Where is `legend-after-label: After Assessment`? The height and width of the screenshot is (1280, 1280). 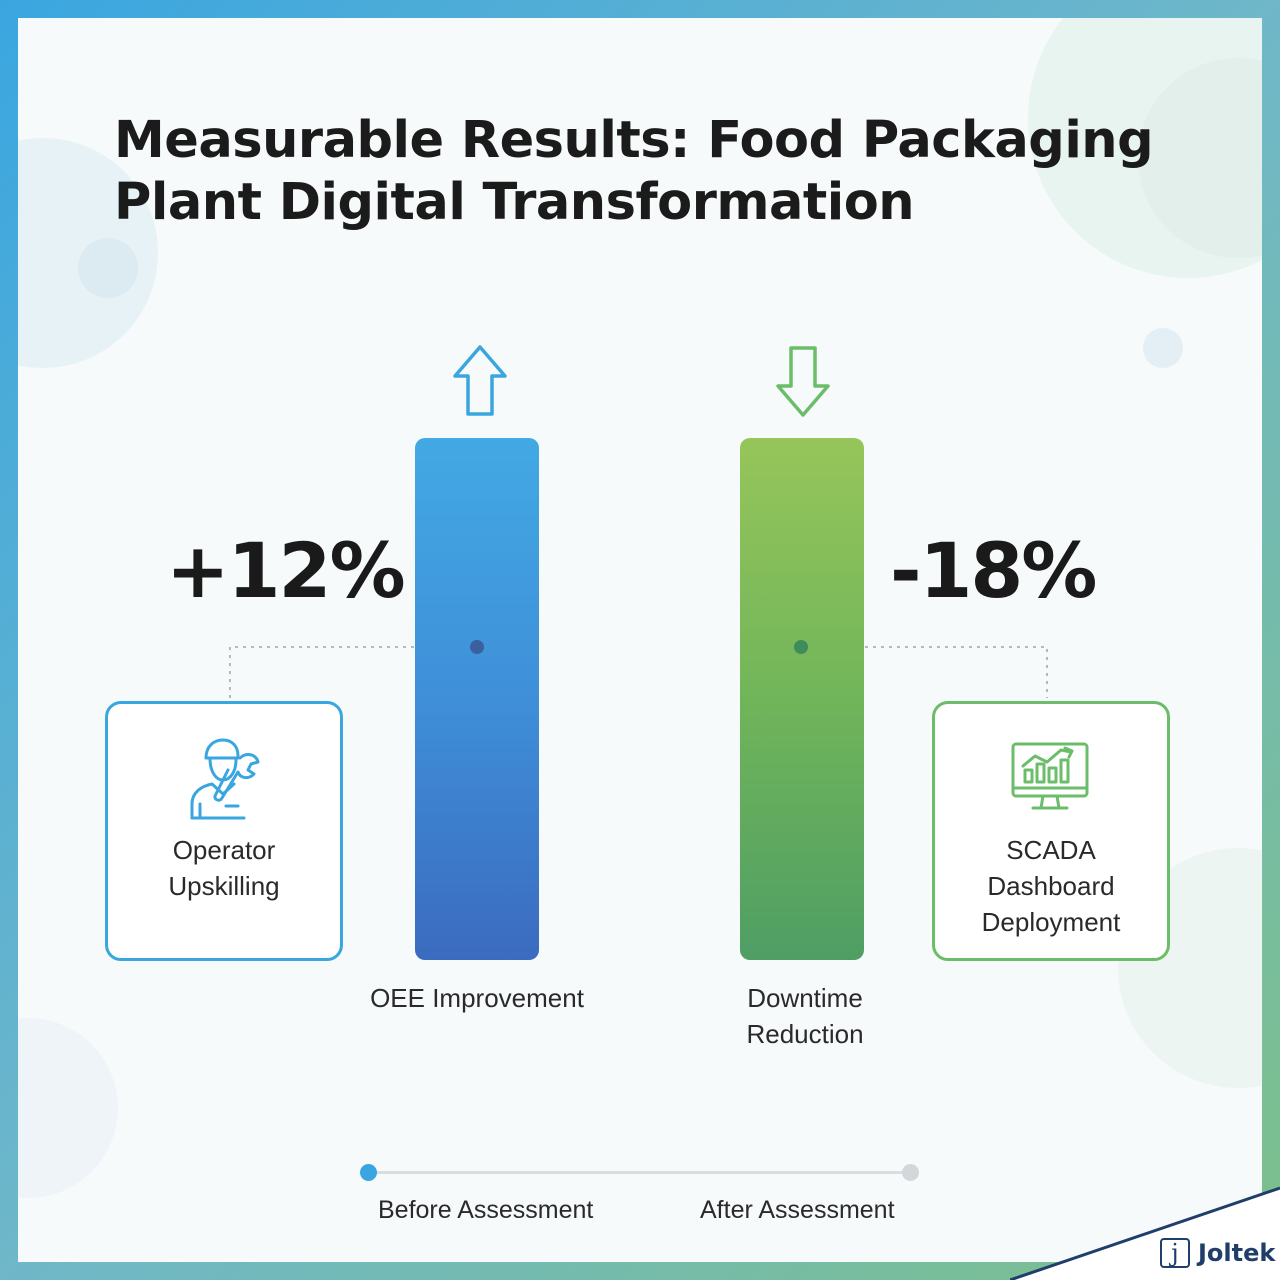 legend-after-label: After Assessment is located at coordinates (797, 1210).